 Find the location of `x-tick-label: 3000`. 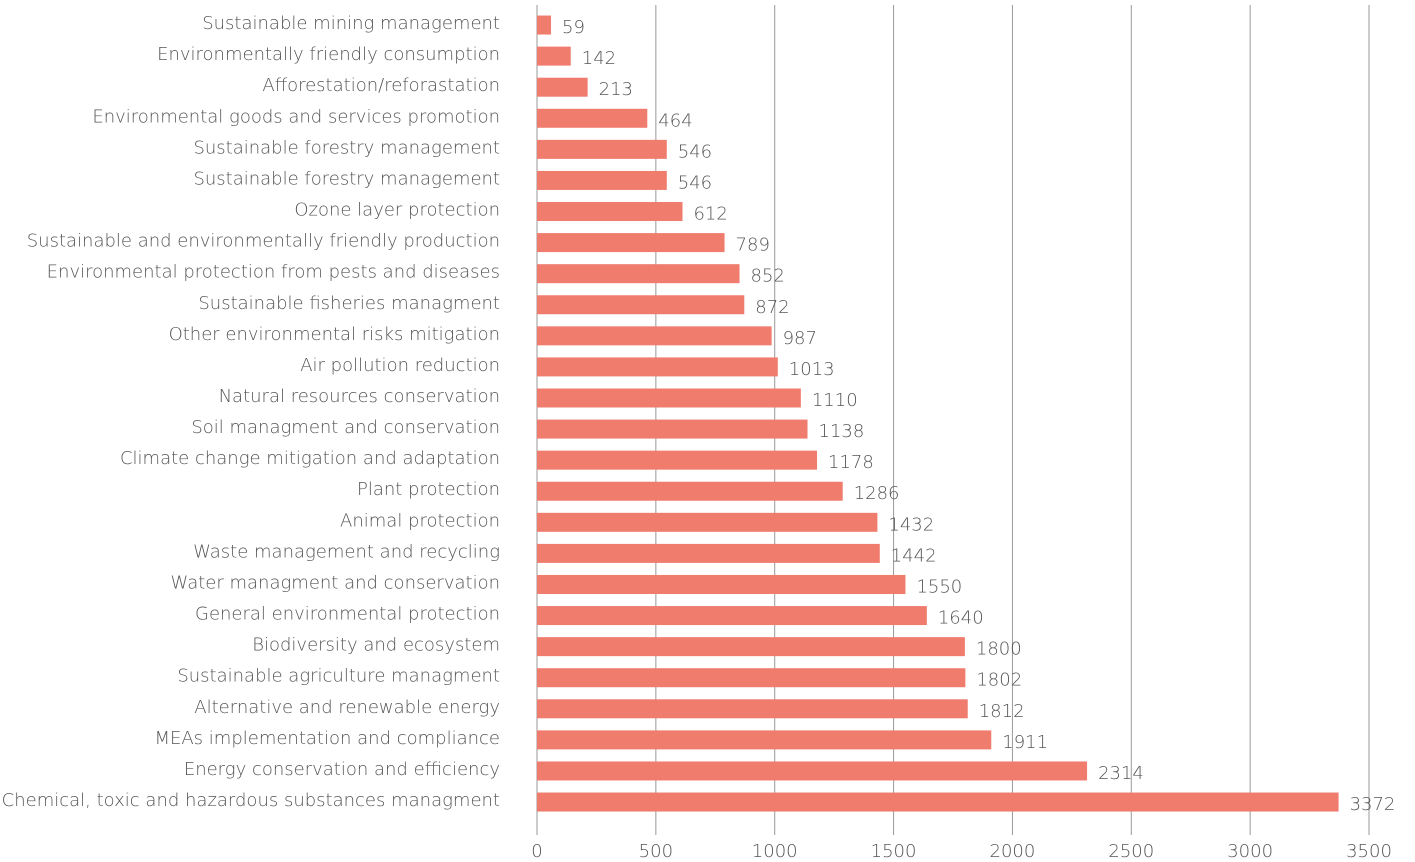

x-tick-label: 3000 is located at coordinates (1250, 851).